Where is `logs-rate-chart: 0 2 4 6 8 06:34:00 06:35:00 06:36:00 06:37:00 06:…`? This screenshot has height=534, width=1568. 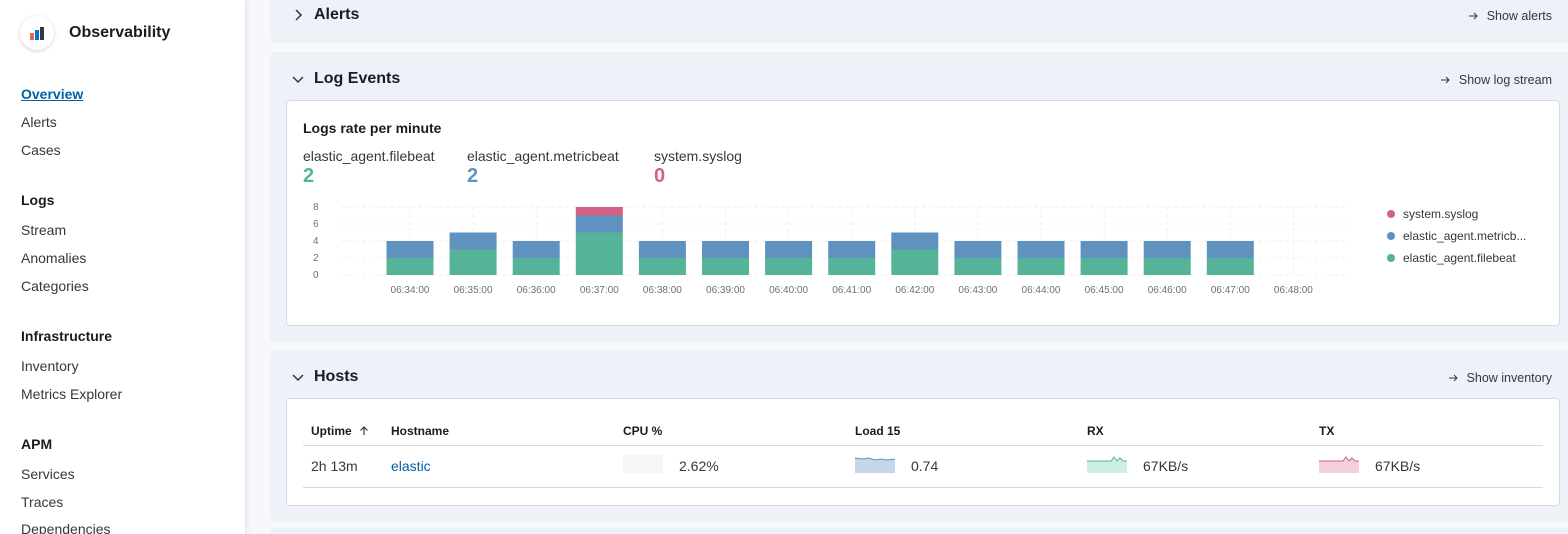 logs-rate-chart: 0 2 4 6 8 06:34:00 06:35:00 06:36:00 06:37:00 06:… is located at coordinates (831, 249).